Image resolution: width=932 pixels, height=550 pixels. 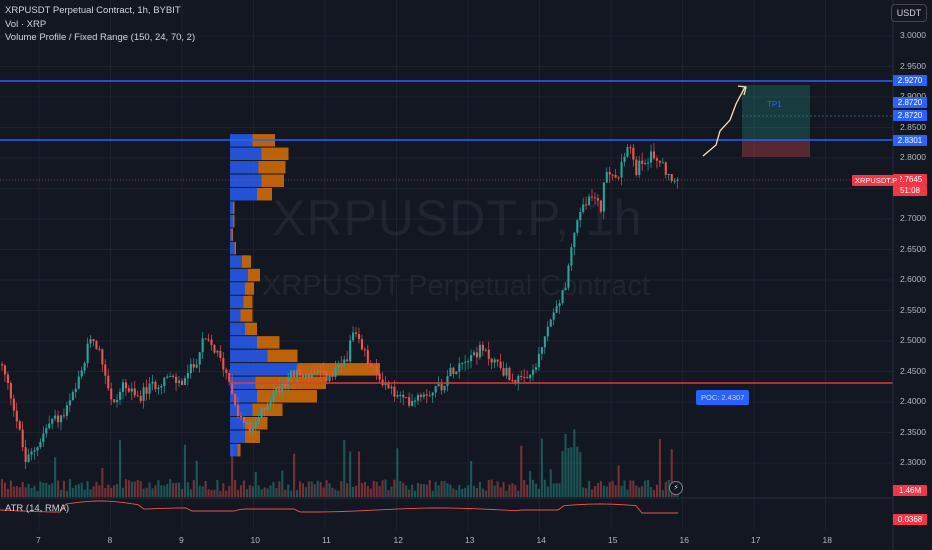 I want to click on time-tick: 10, so click(x=255, y=540).